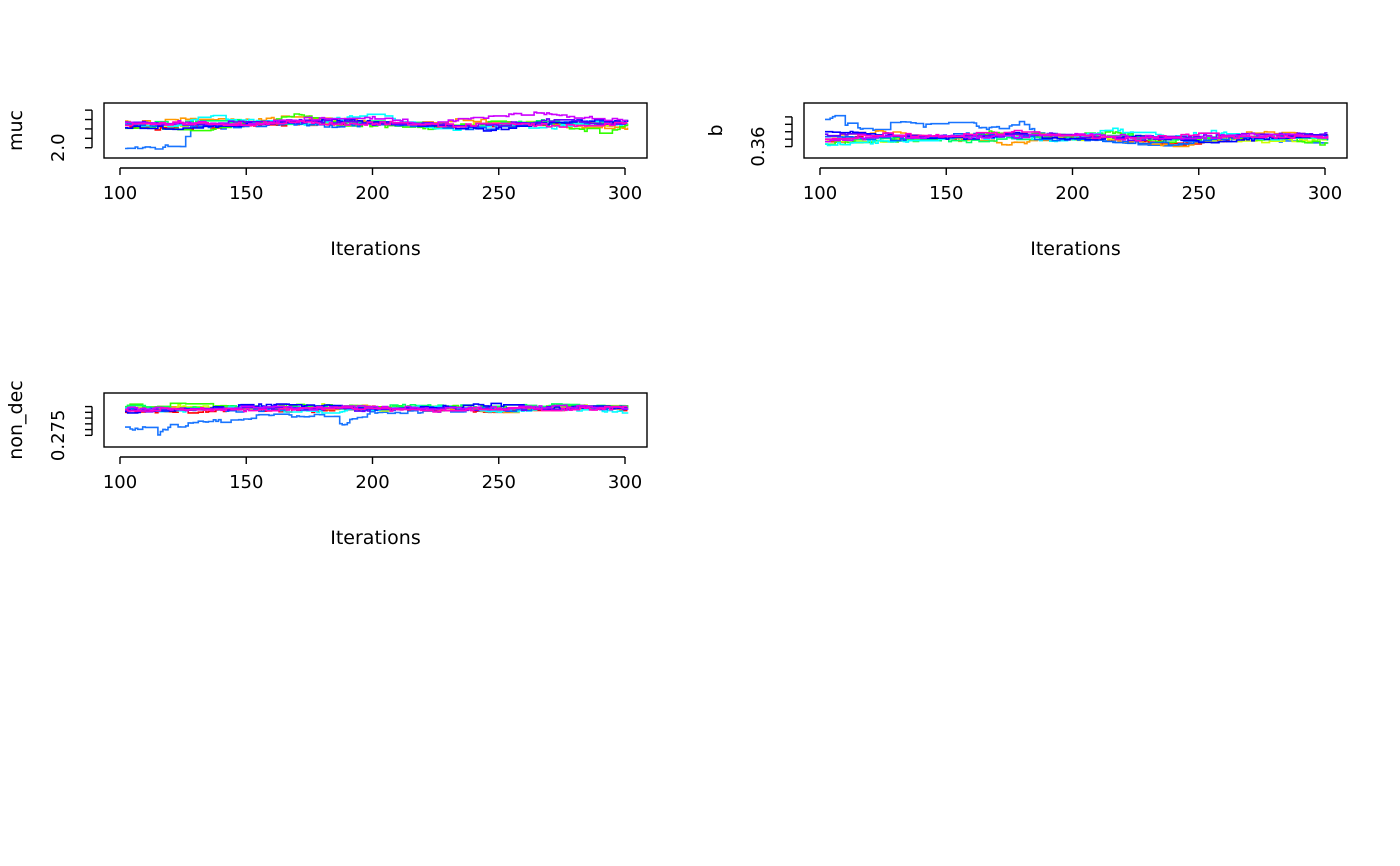  What do you see at coordinates (326, 464) in the screenshot?
I see `trace-panel-non_dec: 100 150 200 250 300 Iterations 0.275 non_dec` at bounding box center [326, 464].